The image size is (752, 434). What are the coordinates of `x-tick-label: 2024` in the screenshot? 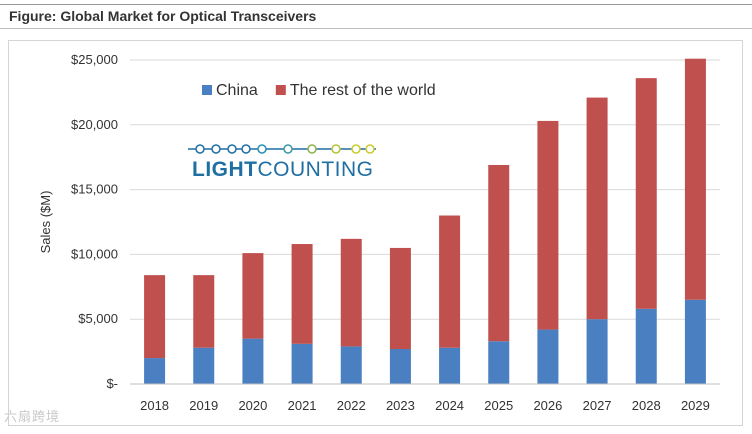 It's located at (449, 405).